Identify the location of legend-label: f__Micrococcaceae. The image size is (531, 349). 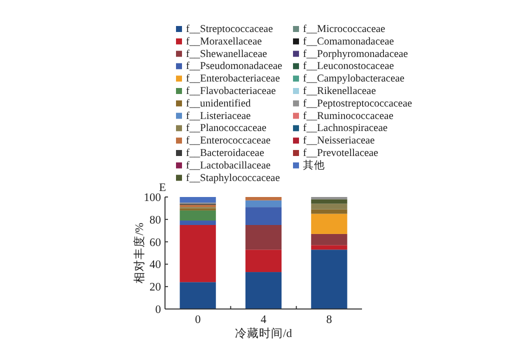
(344, 29).